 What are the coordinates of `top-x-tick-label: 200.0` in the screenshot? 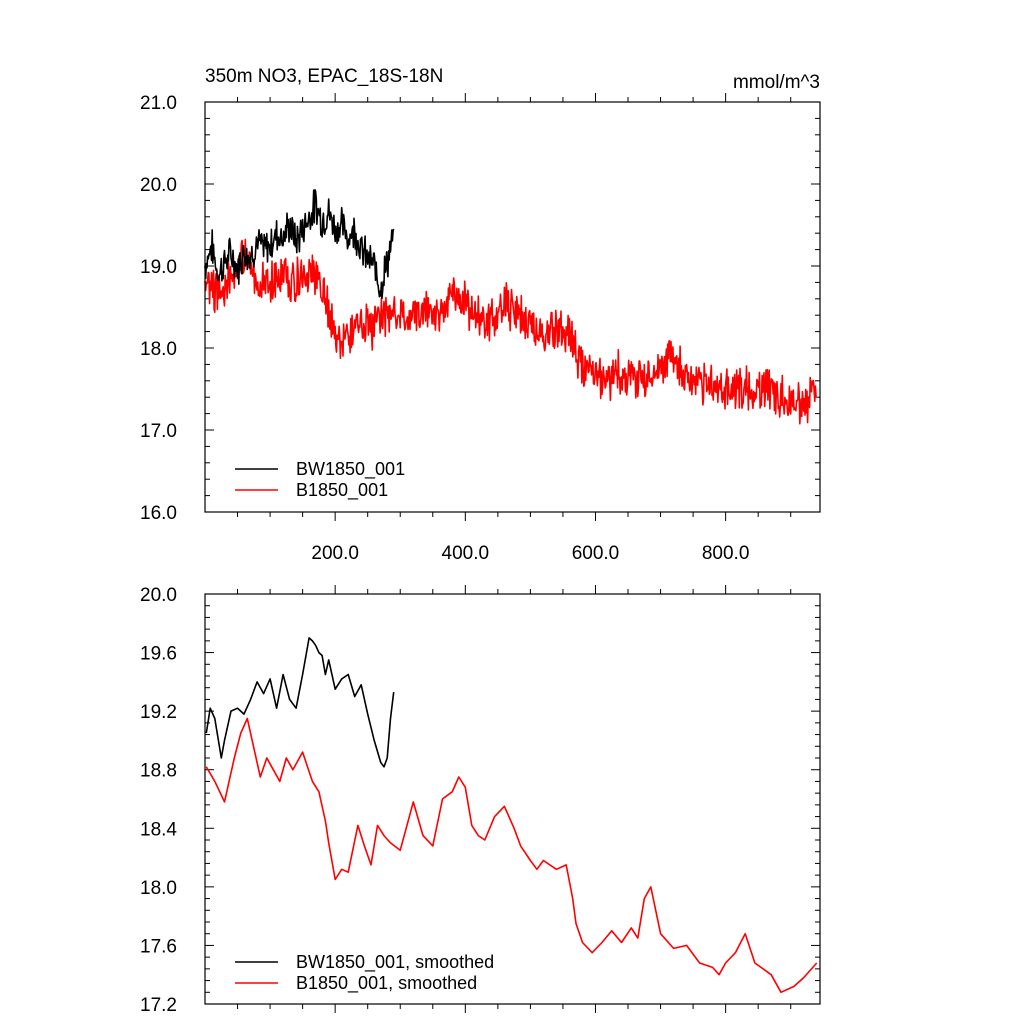 It's located at (335, 553).